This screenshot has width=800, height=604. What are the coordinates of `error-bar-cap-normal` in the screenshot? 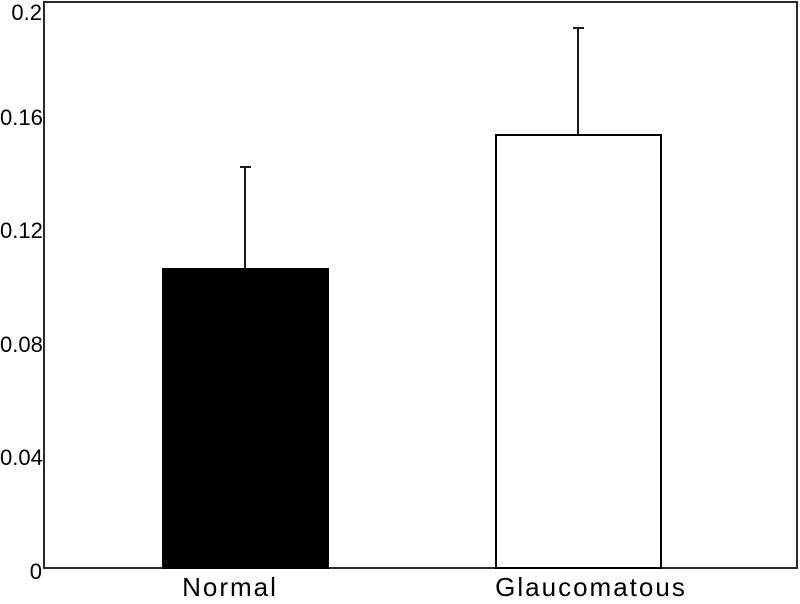 It's located at (245, 166).